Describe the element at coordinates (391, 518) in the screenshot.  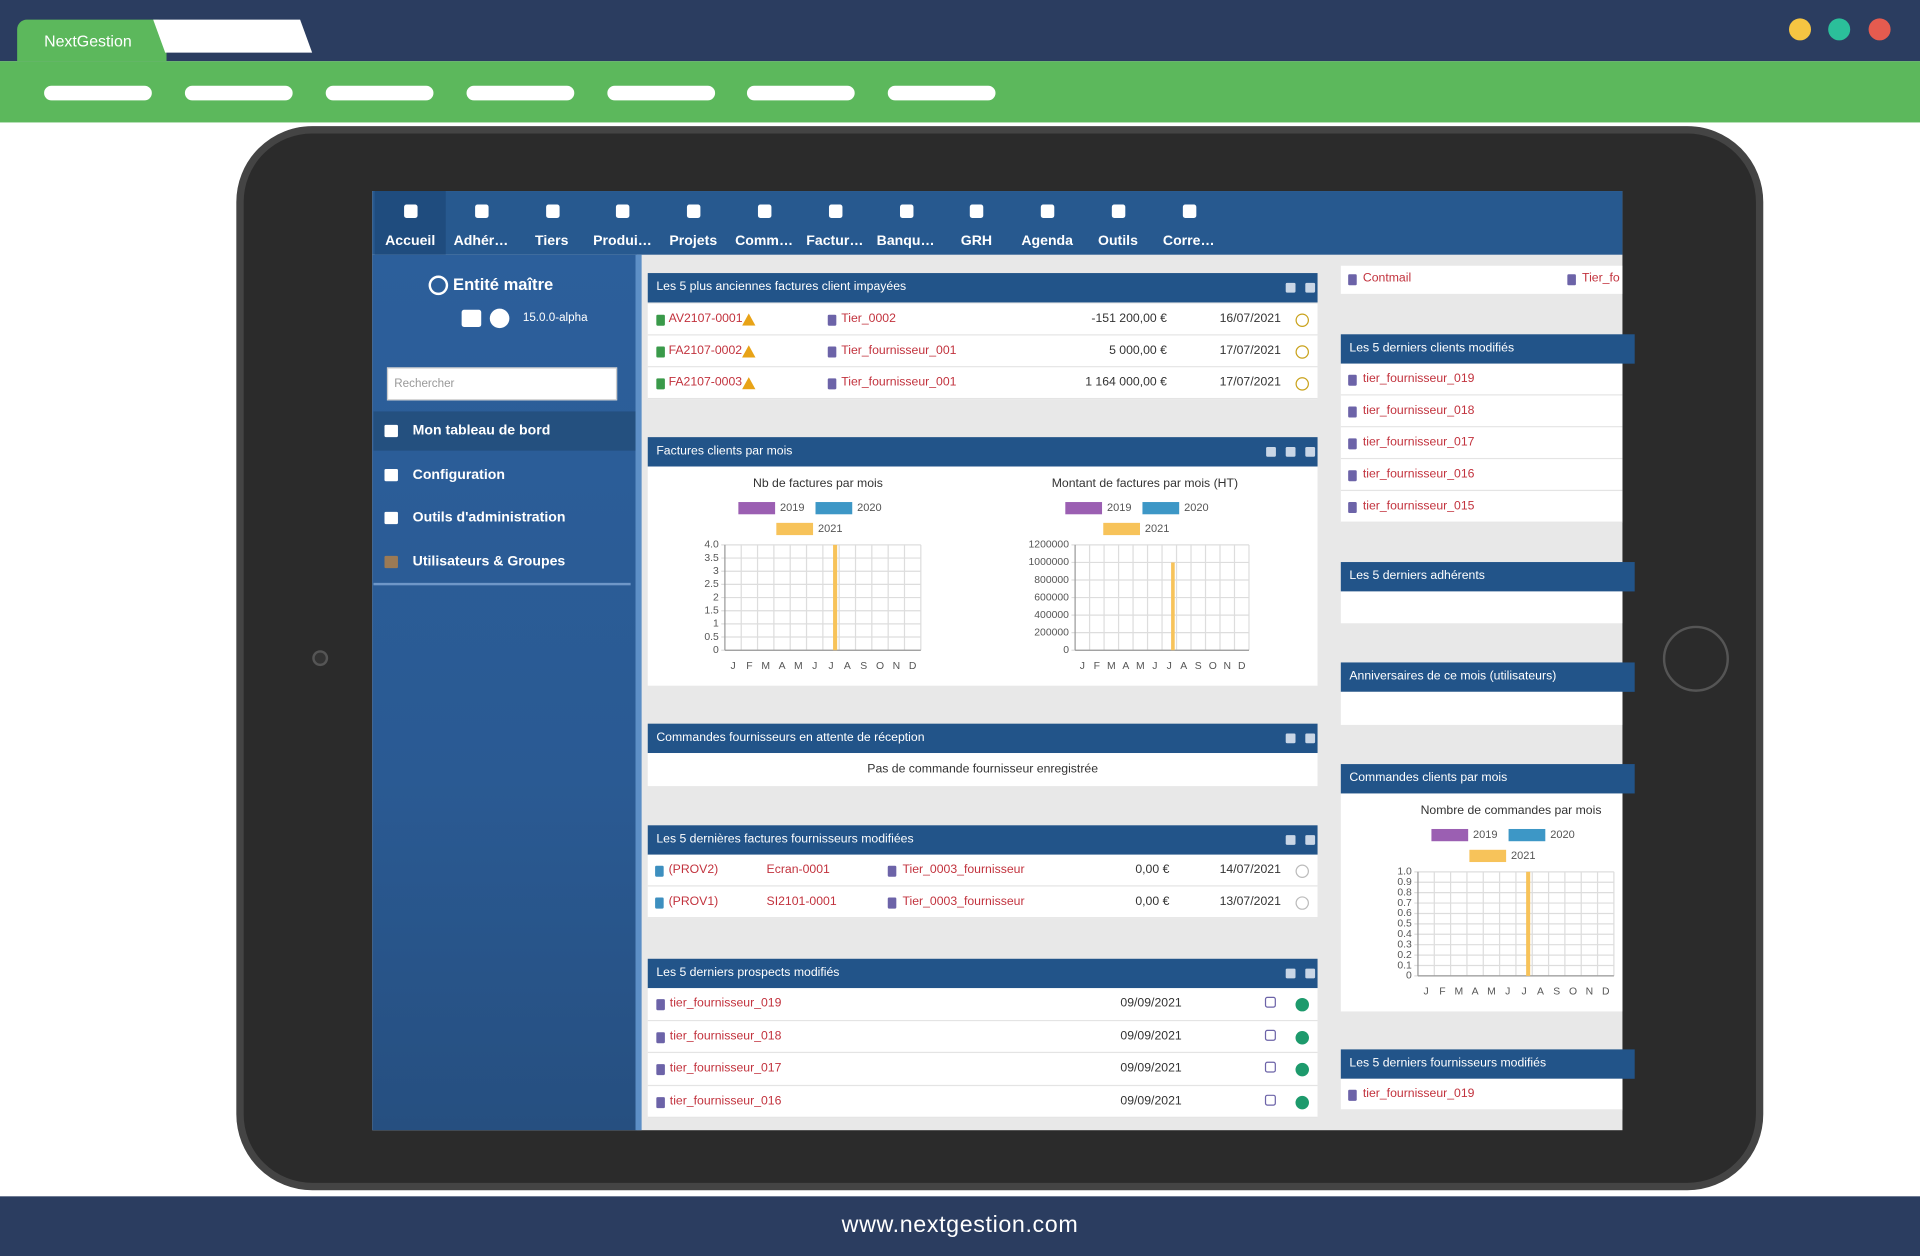
I see `menu-icon` at that location.